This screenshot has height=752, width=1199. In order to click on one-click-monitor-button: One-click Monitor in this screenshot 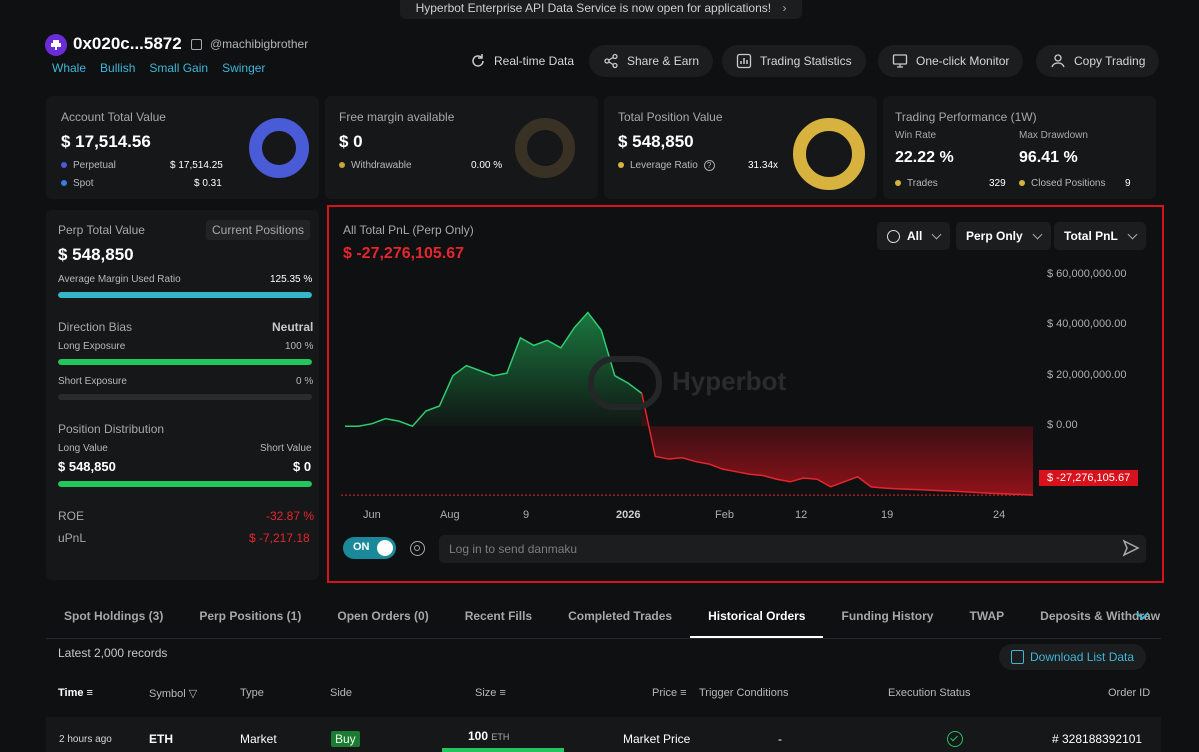, I will do `click(951, 61)`.